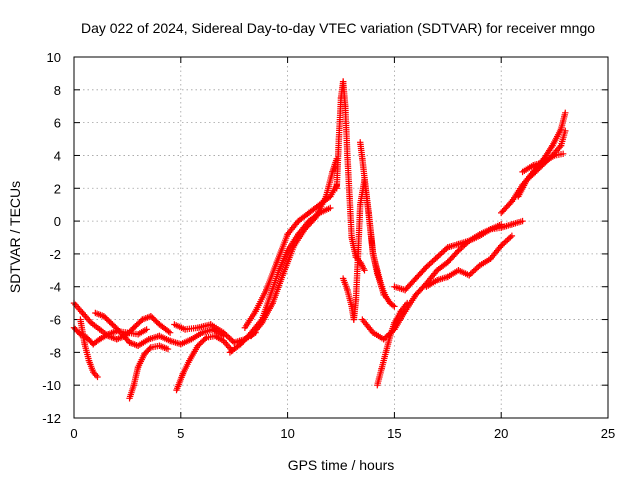  Describe the element at coordinates (608, 433) in the screenshot. I see `x-tick-label: 25` at that location.